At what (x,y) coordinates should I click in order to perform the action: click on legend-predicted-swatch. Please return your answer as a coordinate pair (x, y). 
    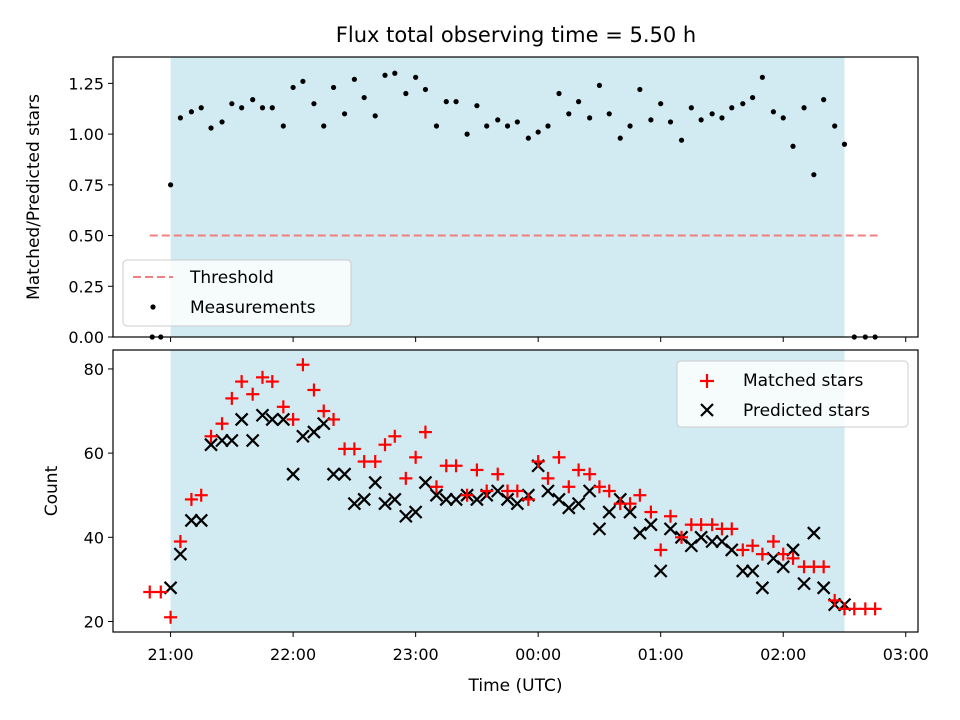
    Looking at the image, I should click on (707, 410).